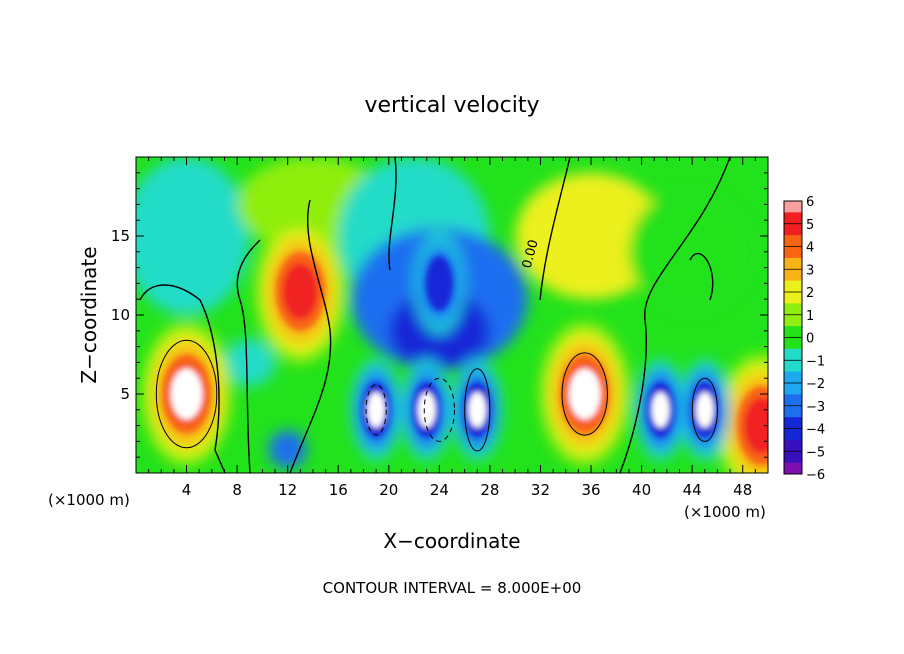 Image resolution: width=904 pixels, height=654 pixels. Describe the element at coordinates (452, 588) in the screenshot. I see `contour-interval-note: CONTOUR INTERVAL = 8.000E+00` at that location.